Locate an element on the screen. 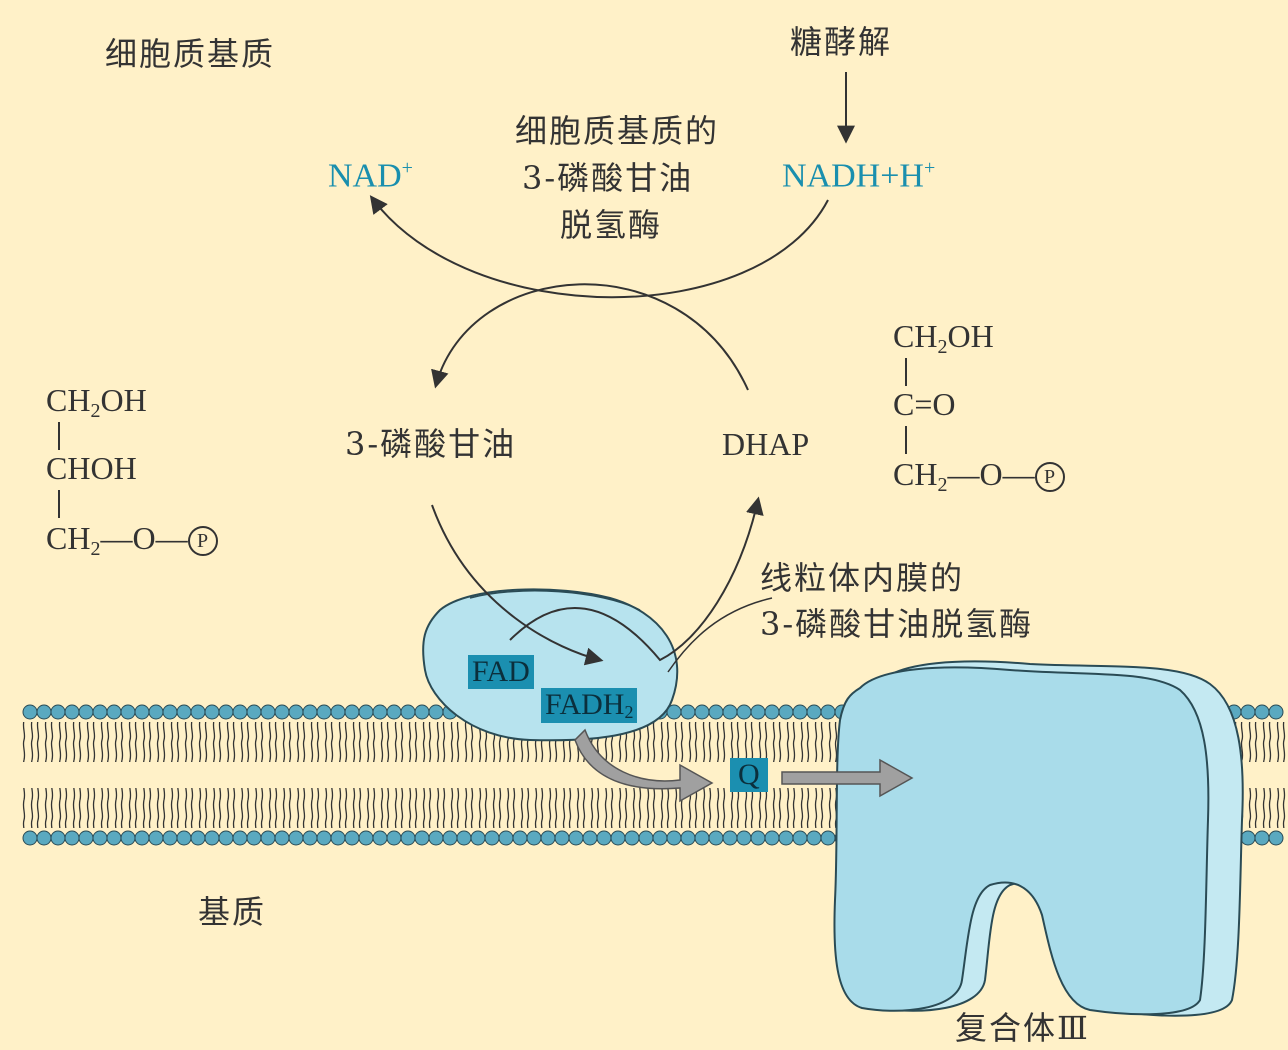 Image resolution: width=1288 pixels, height=1050 pixels. g3p-to-dhap-arc is located at coordinates (517, 585).